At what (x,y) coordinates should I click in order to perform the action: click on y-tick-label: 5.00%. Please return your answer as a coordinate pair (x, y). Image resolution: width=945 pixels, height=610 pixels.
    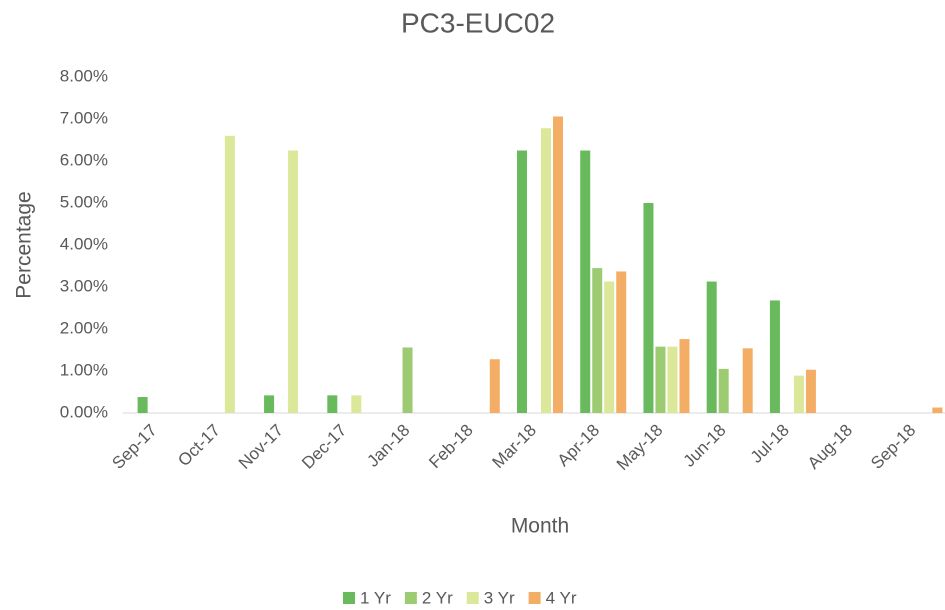
    Looking at the image, I should click on (84, 201).